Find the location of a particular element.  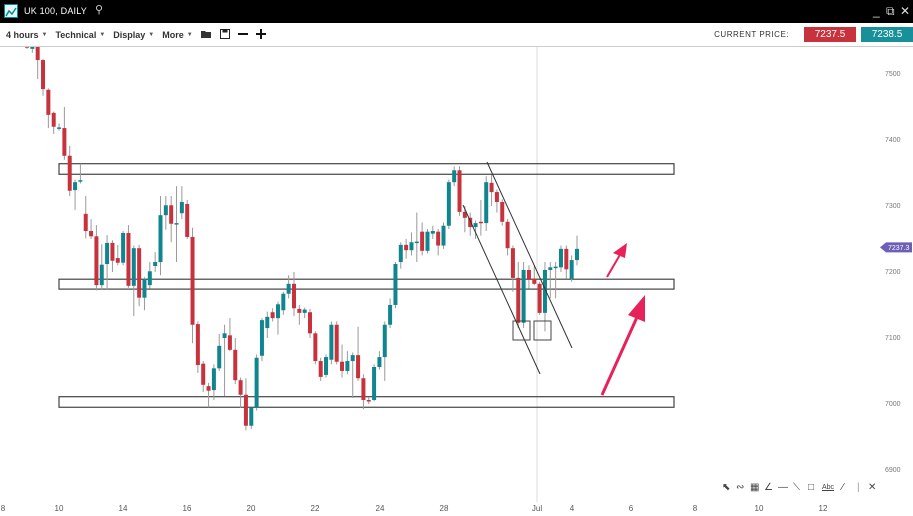

y-tick-label: 7500 is located at coordinates (893, 74).